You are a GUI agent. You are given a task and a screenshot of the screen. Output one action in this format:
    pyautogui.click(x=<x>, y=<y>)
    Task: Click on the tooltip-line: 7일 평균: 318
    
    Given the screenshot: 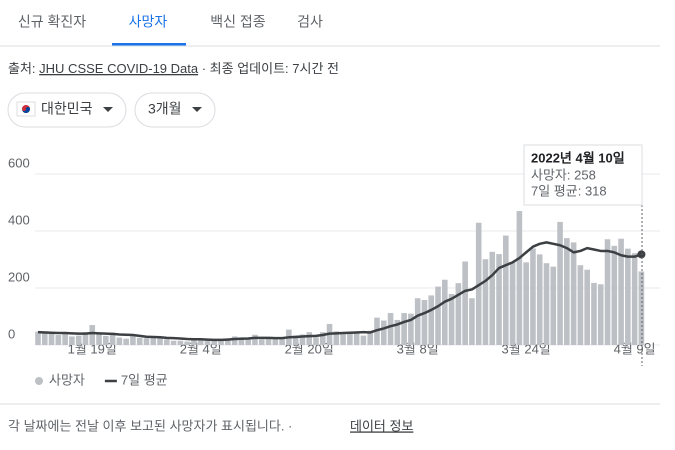 What is the action you would take?
    pyautogui.click(x=569, y=190)
    